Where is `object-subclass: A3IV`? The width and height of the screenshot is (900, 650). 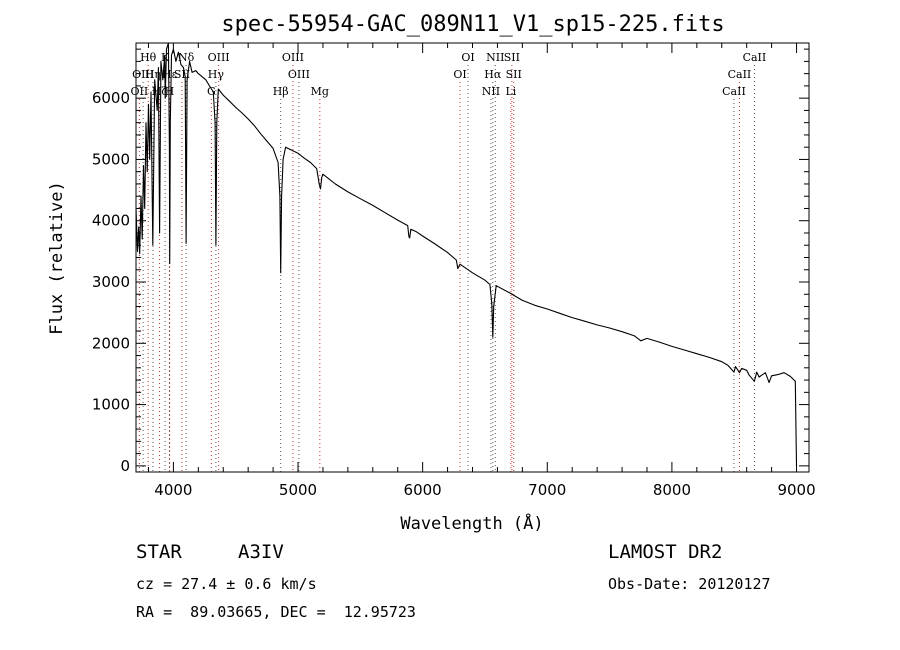 object-subclass: A3IV is located at coordinates (261, 552).